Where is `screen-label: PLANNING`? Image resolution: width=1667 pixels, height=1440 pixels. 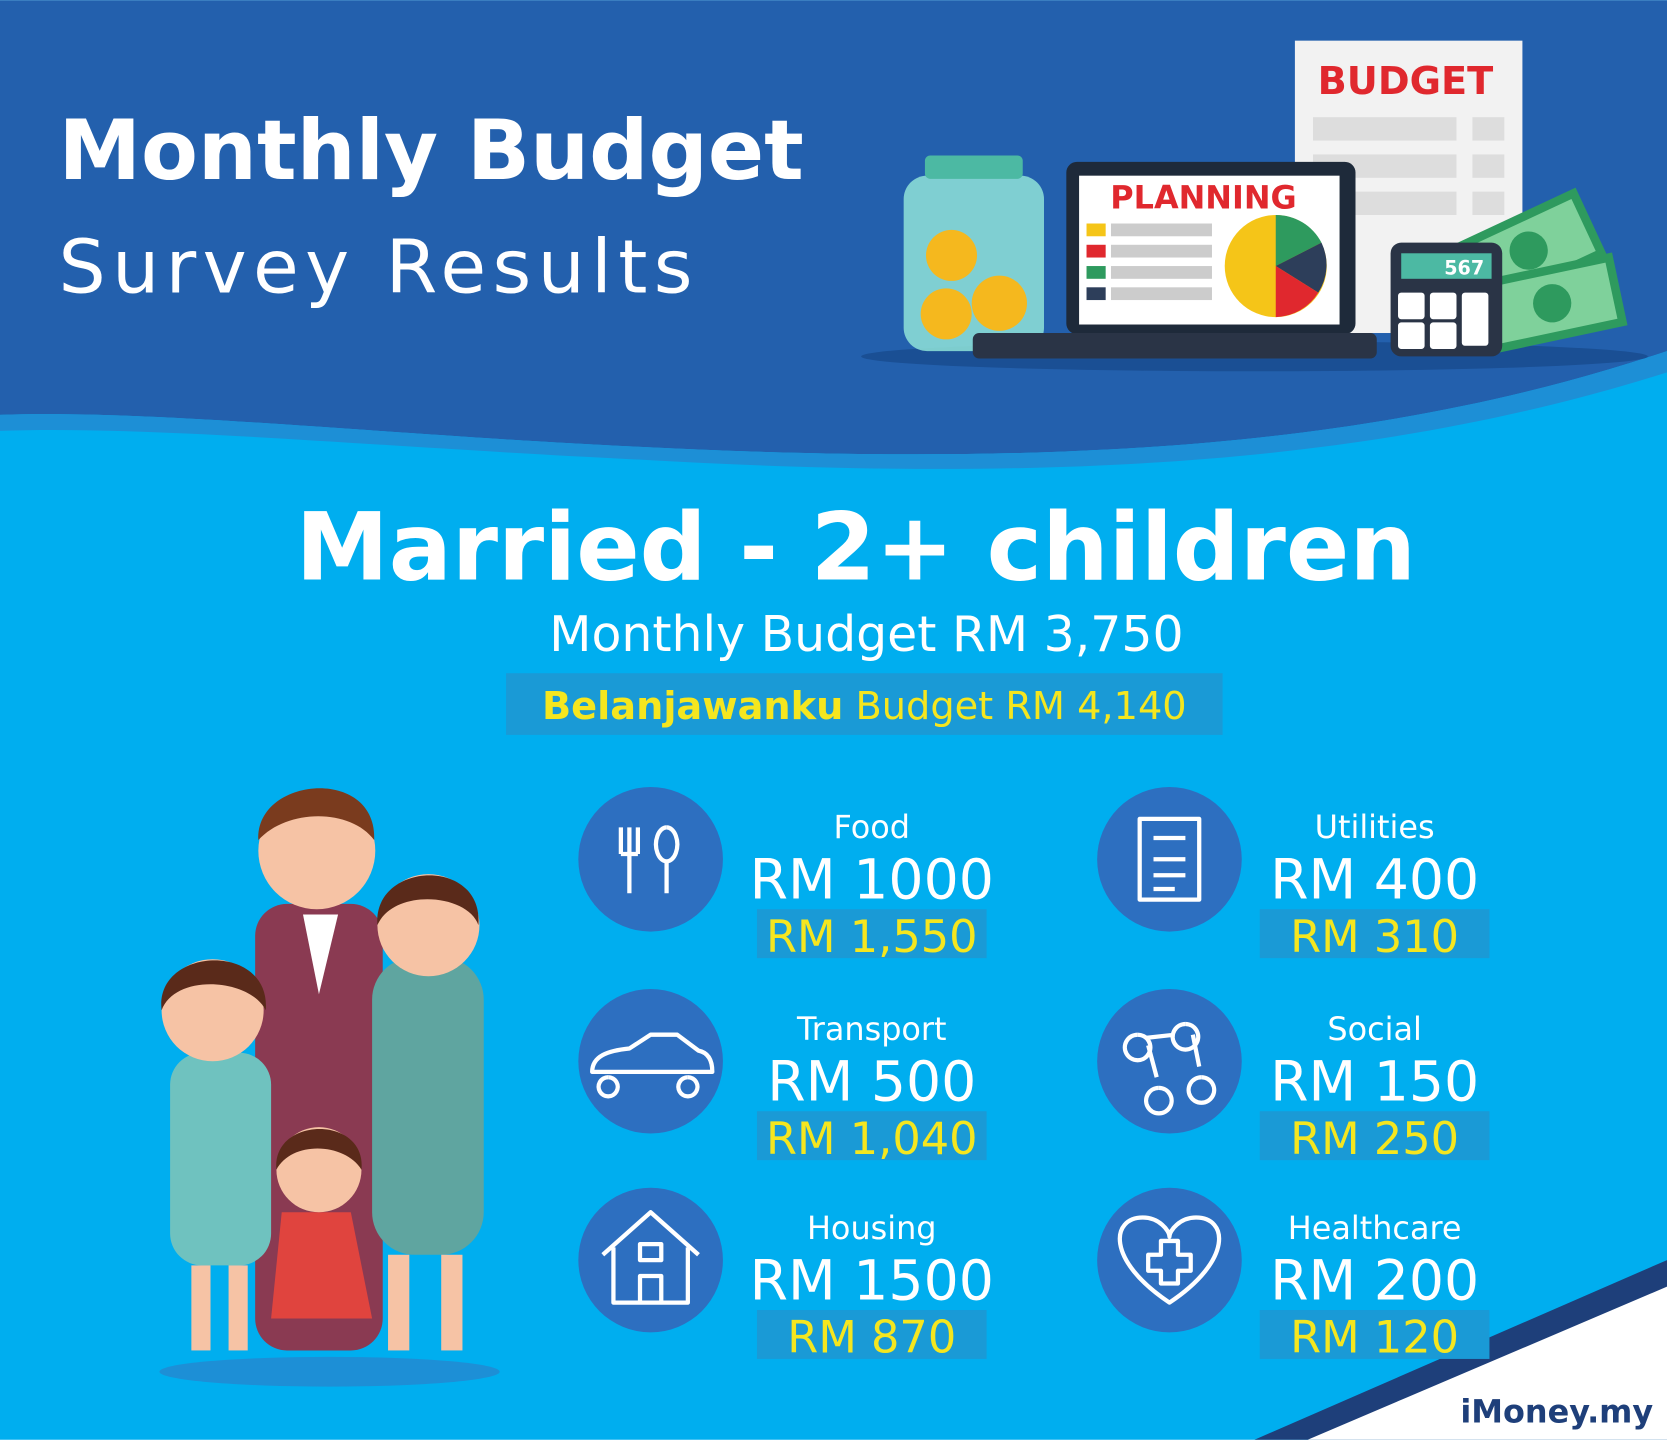
screen-label: PLANNING is located at coordinates (1203, 198).